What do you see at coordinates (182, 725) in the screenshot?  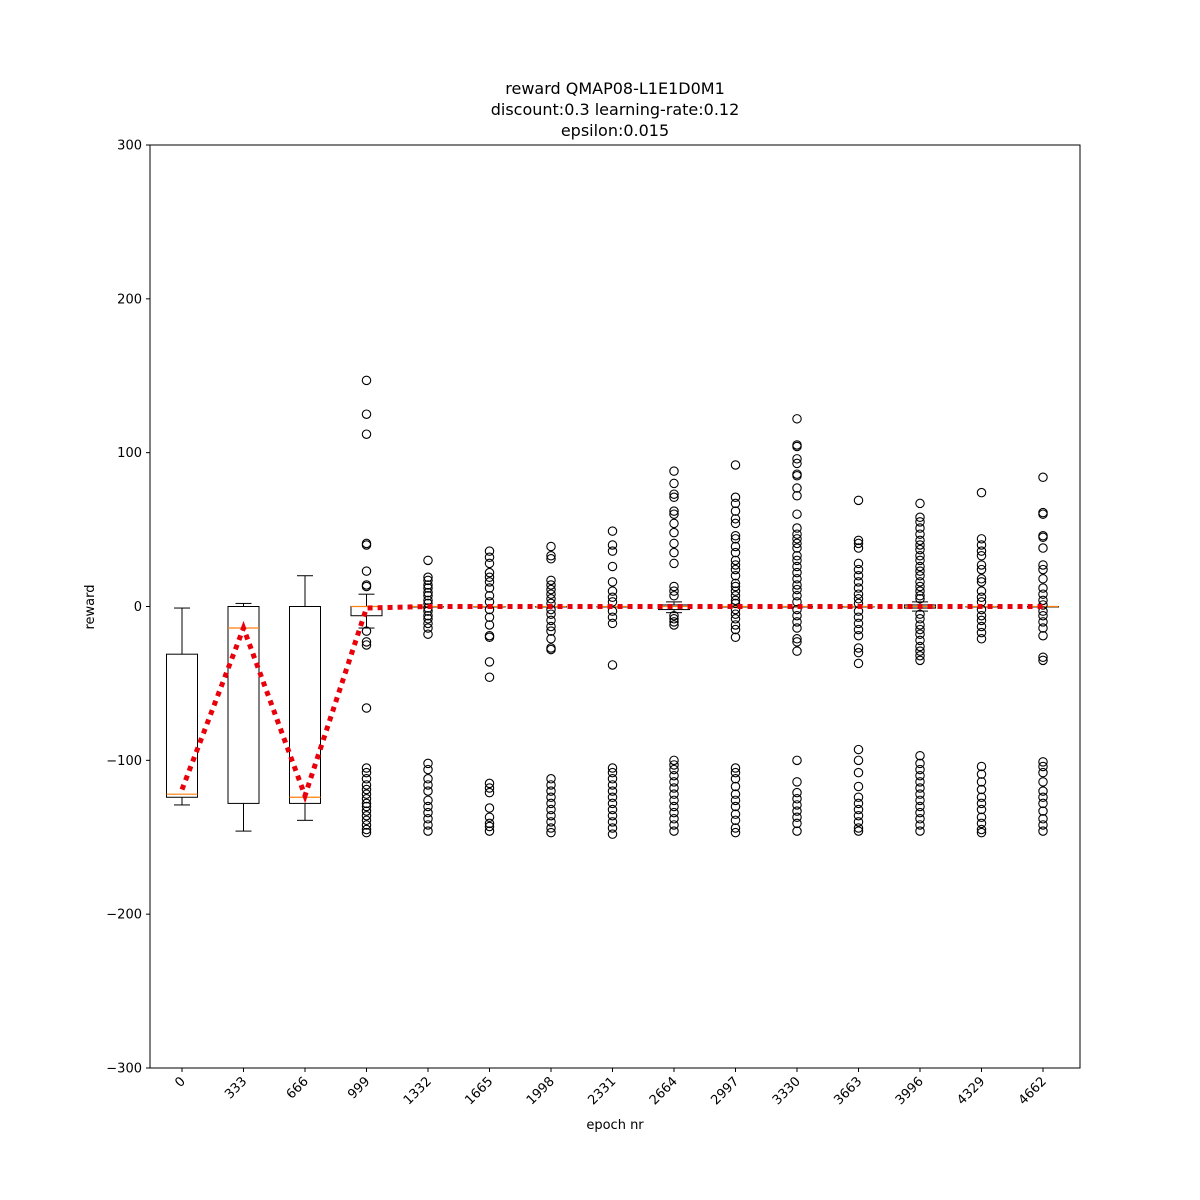 I see `box-iqr` at bounding box center [182, 725].